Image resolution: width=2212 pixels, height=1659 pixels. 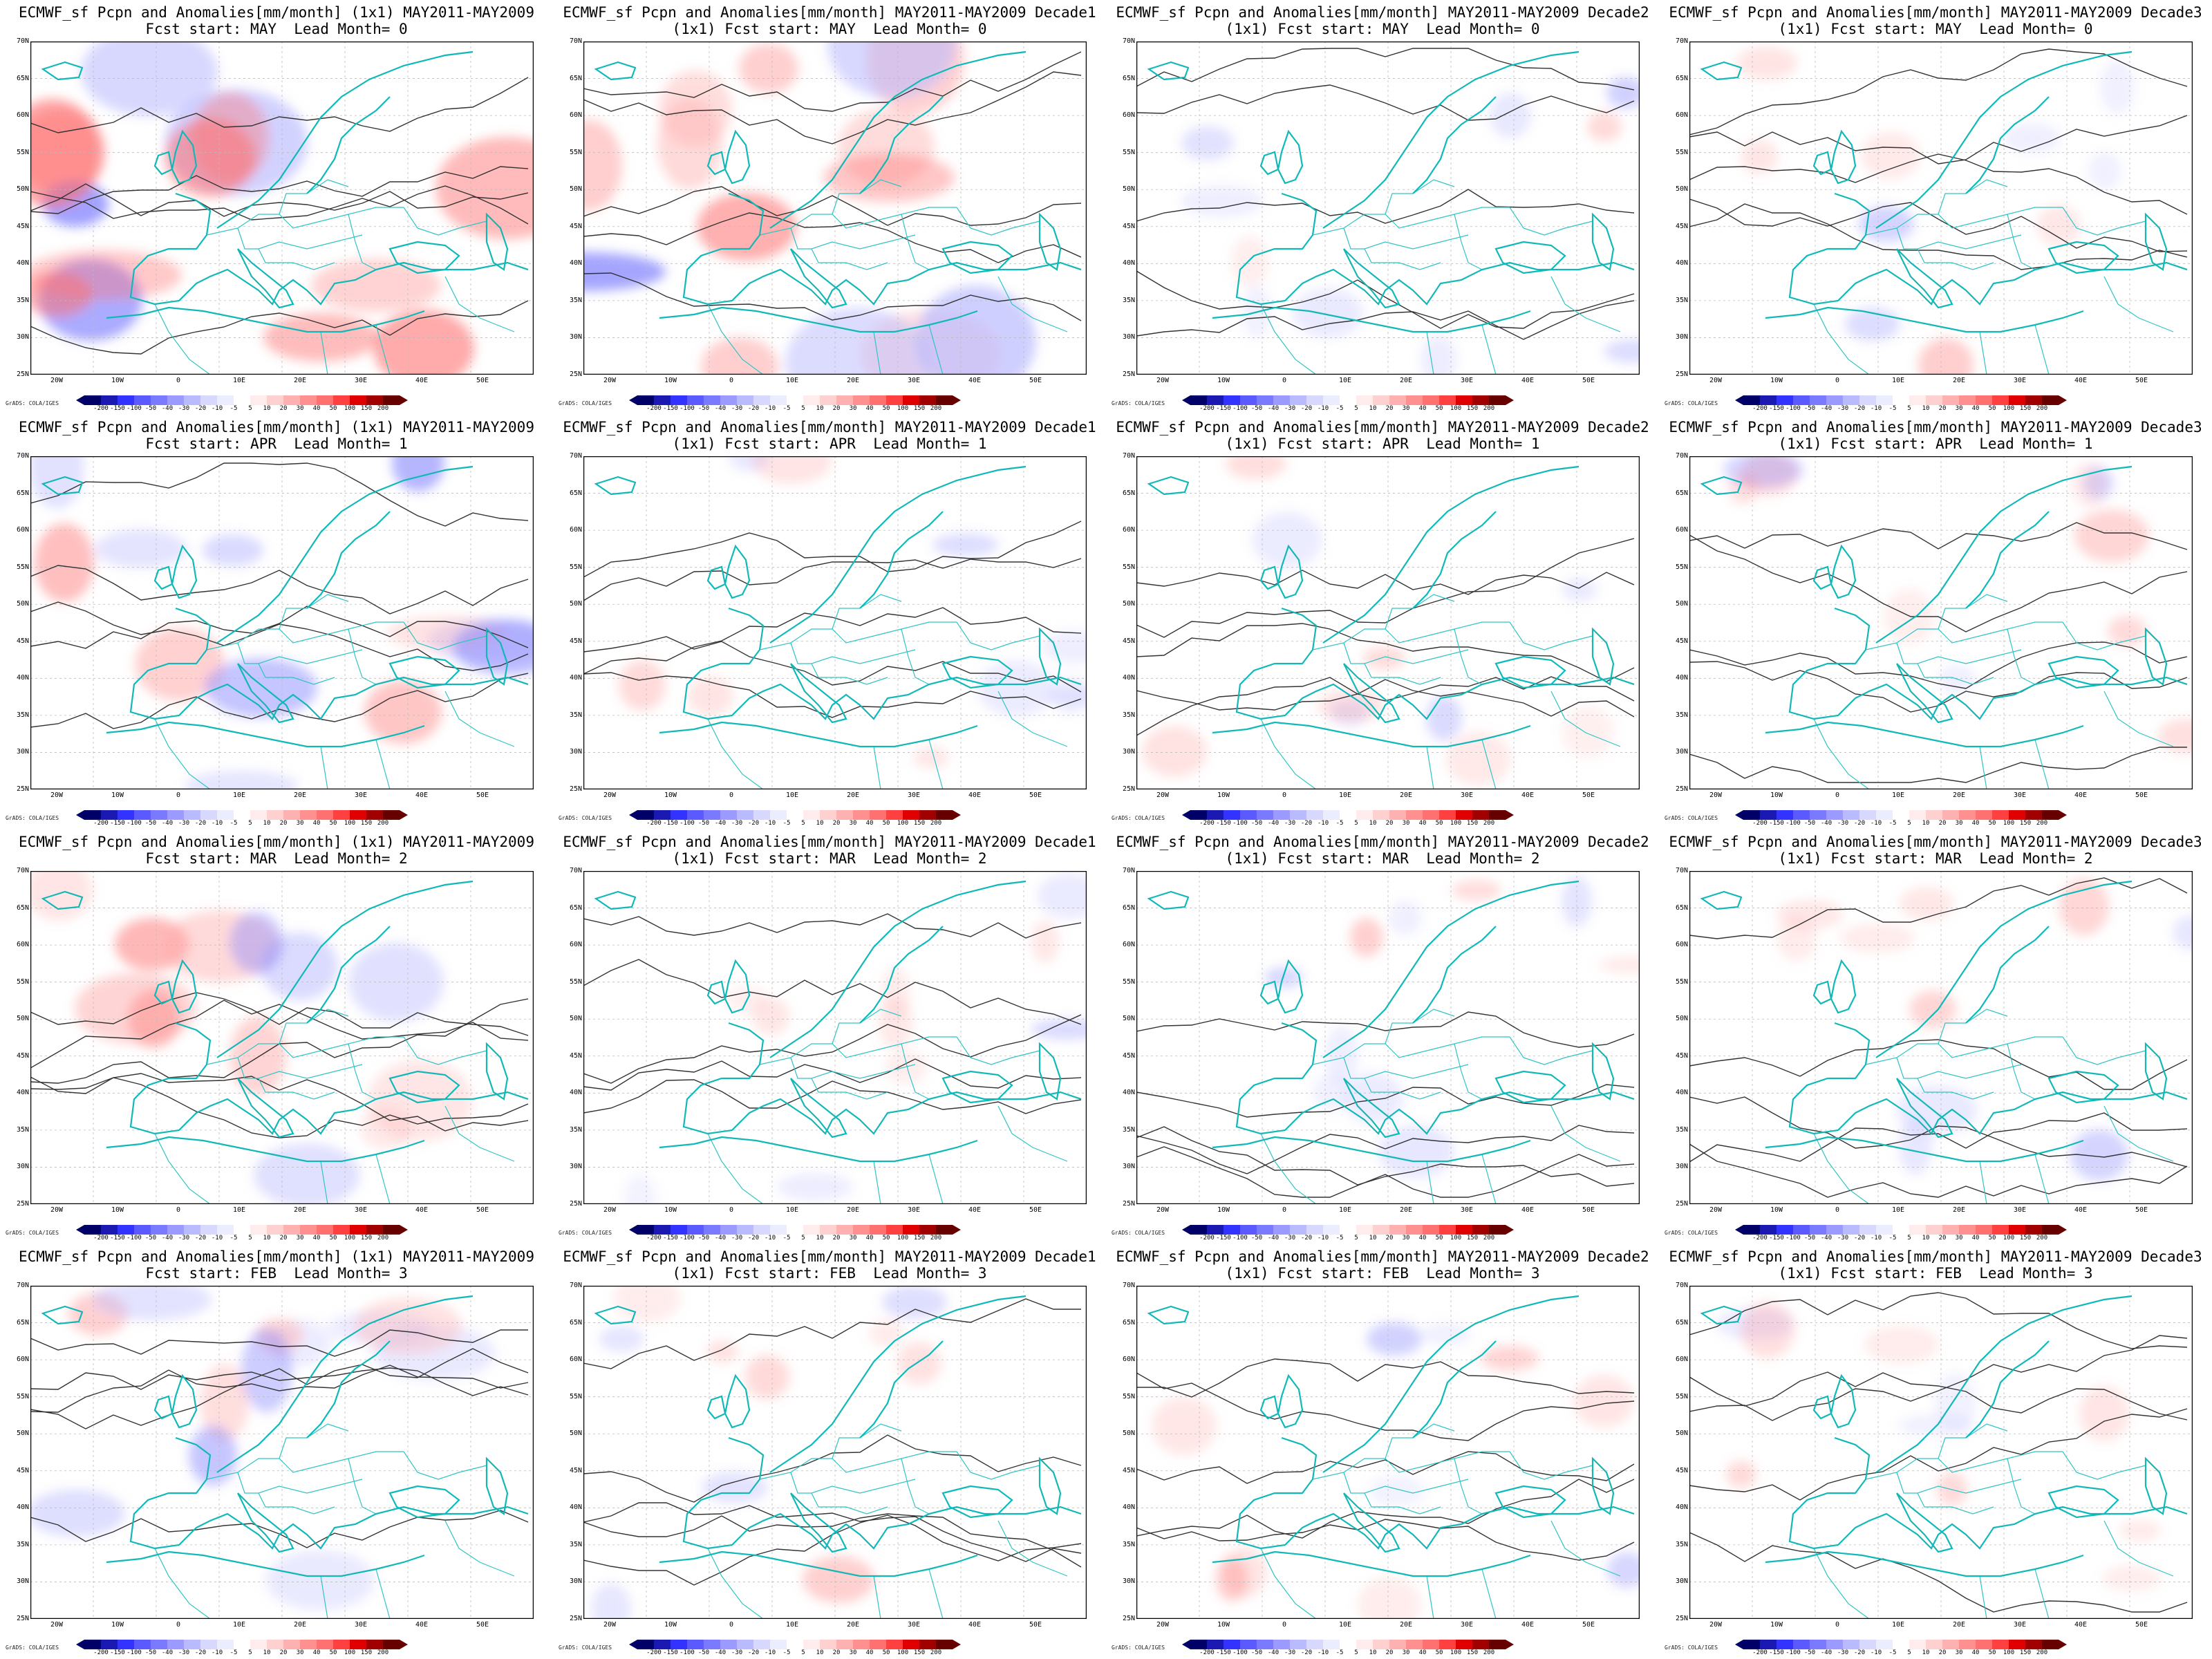 I want to click on colorbar-tick-label: 50, so click(x=333, y=1652).